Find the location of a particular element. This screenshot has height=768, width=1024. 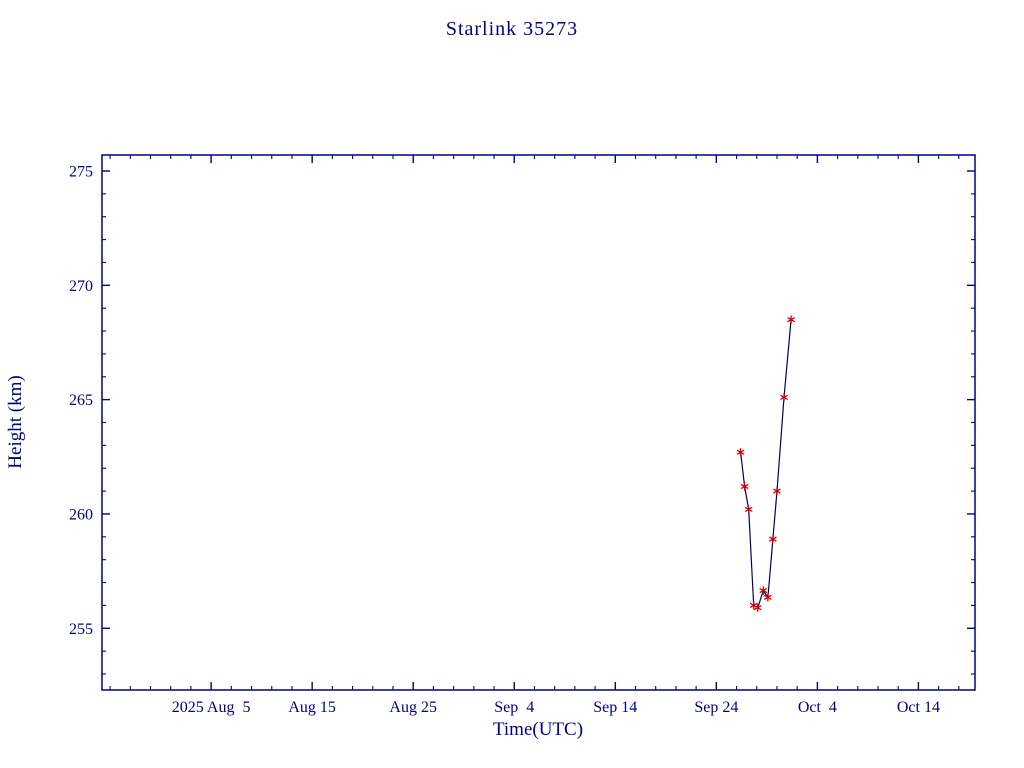

y-tick-label: 265 is located at coordinates (81, 400).